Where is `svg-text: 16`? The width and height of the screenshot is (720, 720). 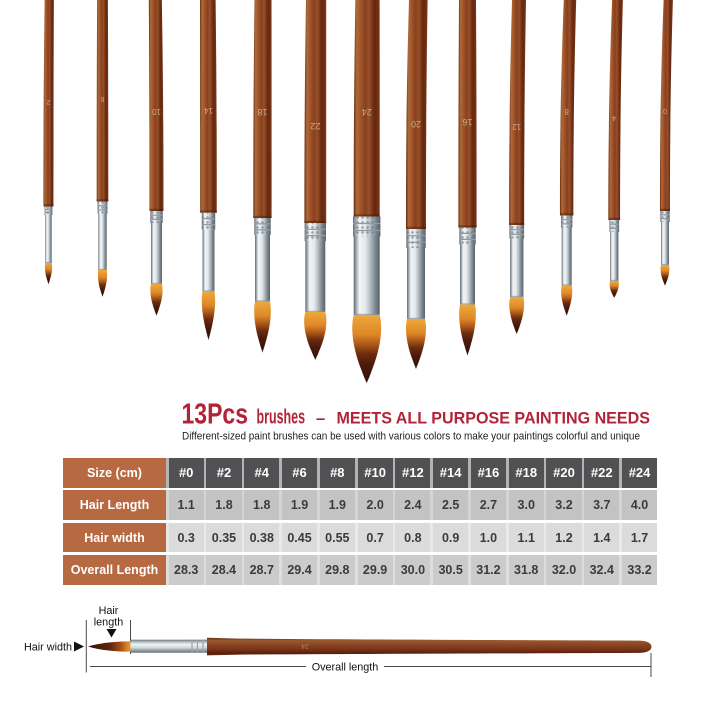
svg-text: 16 is located at coordinates (467, 122).